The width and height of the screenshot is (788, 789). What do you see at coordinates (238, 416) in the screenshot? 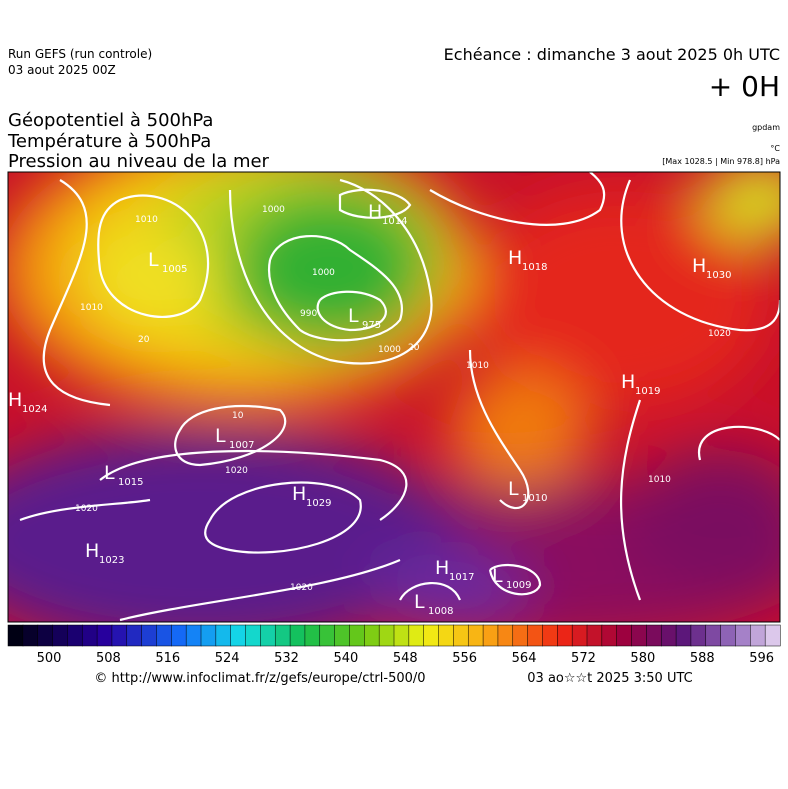
I see `isobar-label: 10` at bounding box center [238, 416].